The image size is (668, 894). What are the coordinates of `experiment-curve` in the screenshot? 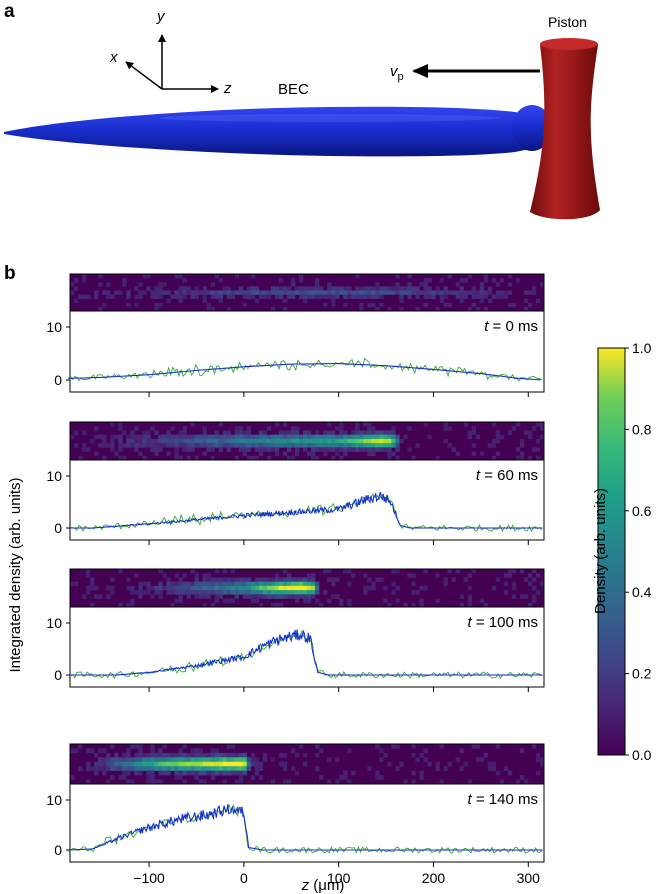 It's located at (305, 369).